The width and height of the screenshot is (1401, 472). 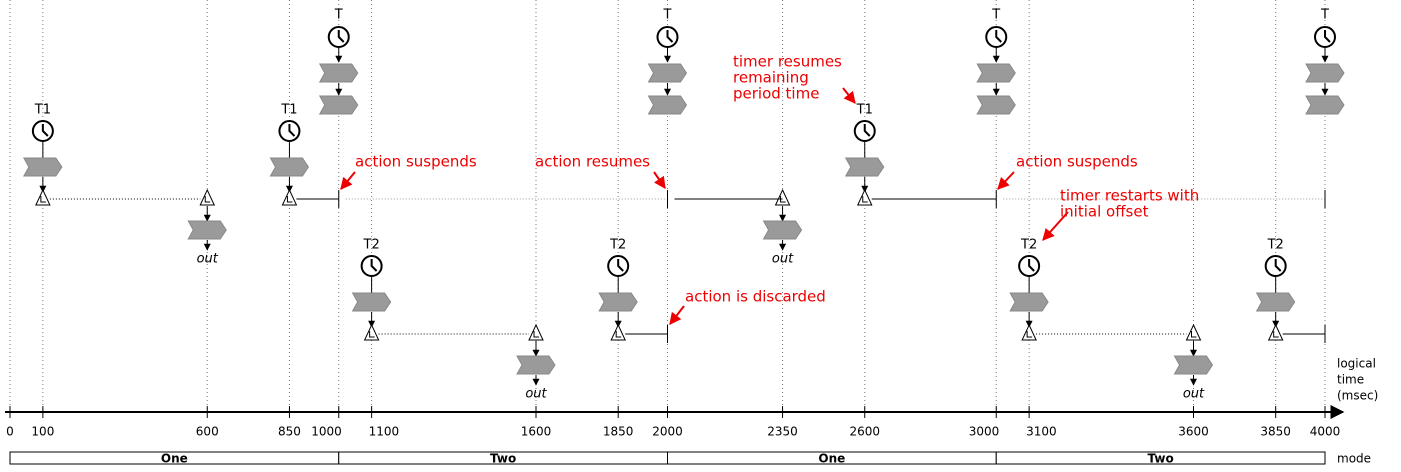 What do you see at coordinates (1041, 432) in the screenshot?
I see `tick-label: 3100` at bounding box center [1041, 432].